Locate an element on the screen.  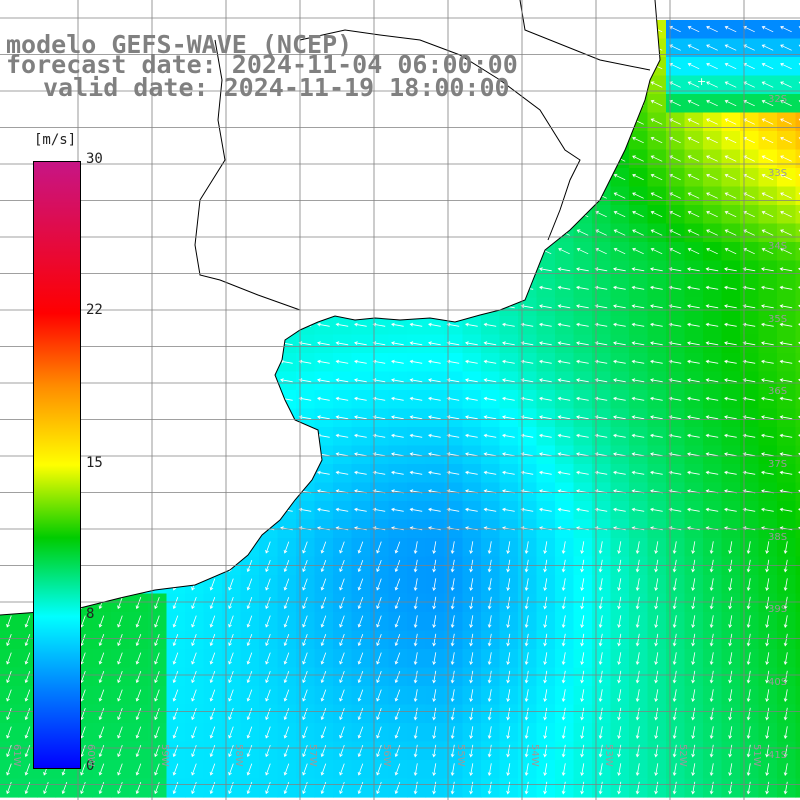
colorbar-tick-22: 22 is located at coordinates (94, 310).